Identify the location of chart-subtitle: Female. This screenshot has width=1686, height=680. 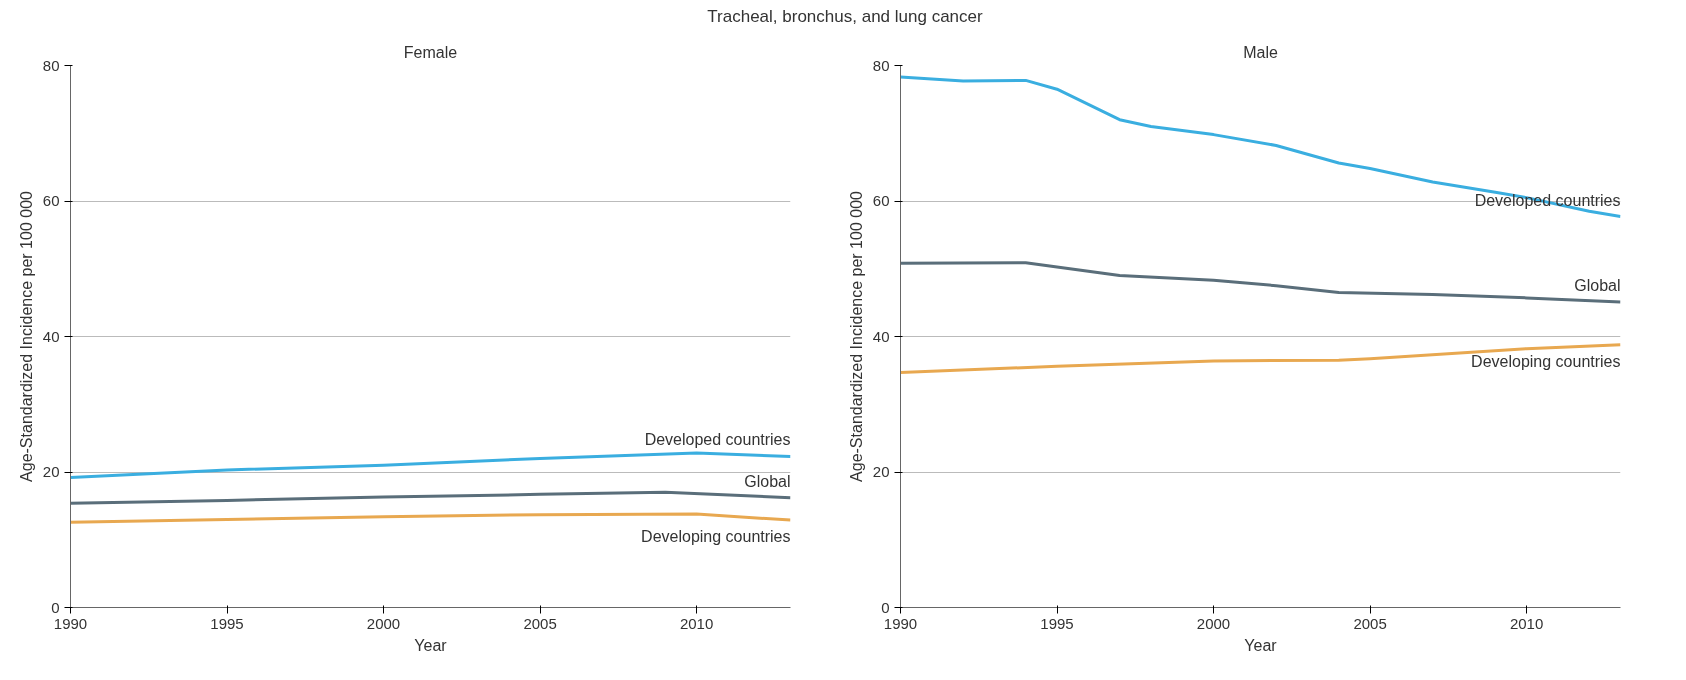
(430, 52).